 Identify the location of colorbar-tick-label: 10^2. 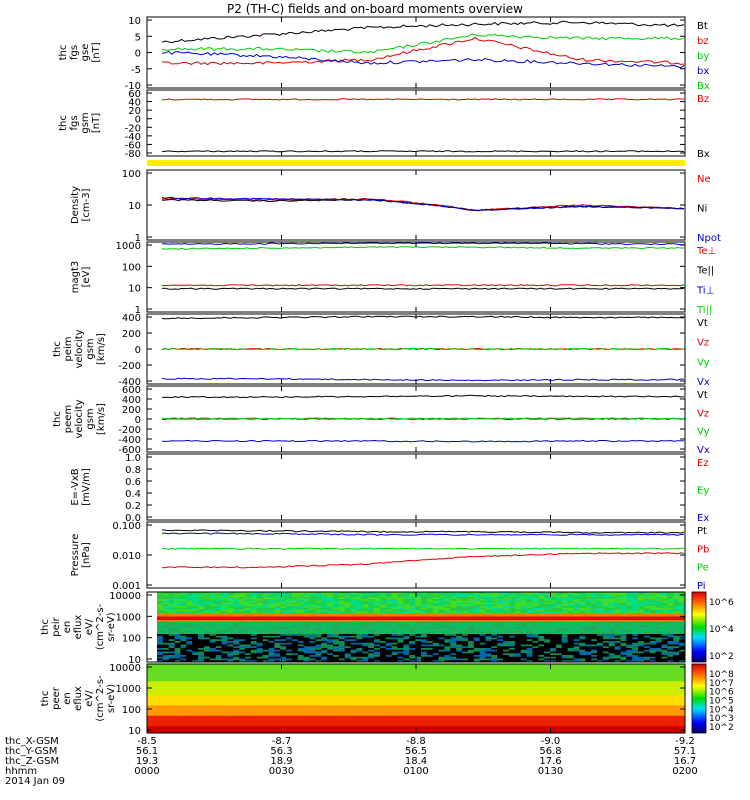
(721, 657).